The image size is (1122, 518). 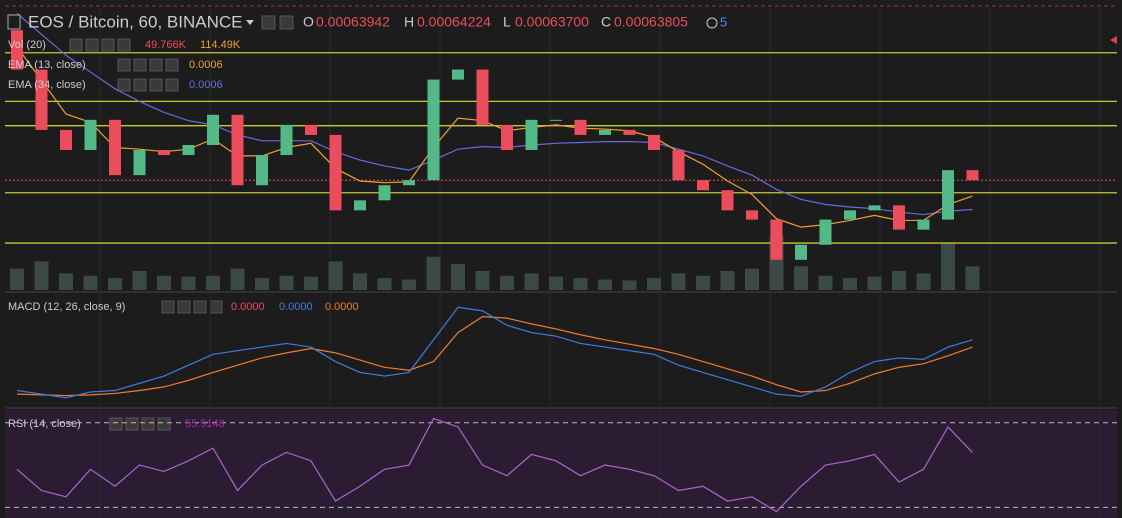 I want to click on l-value: 0.00063700, so click(x=552, y=22).